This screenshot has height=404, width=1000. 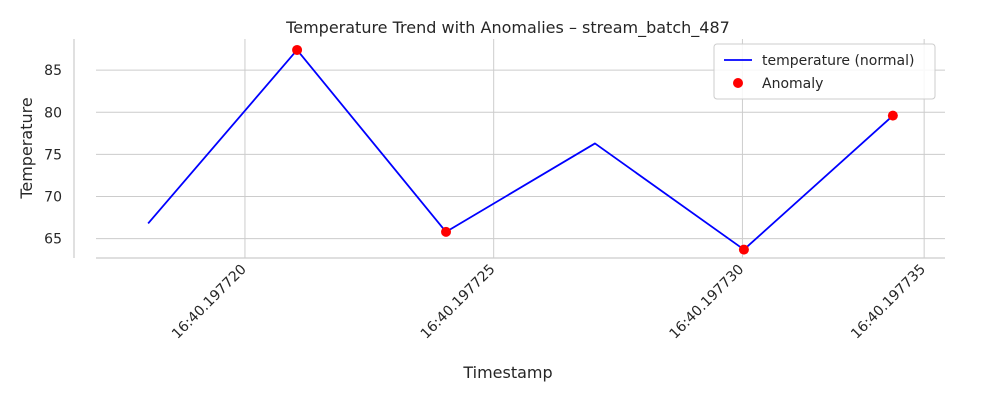 What do you see at coordinates (53, 71) in the screenshot?
I see `y-tick-label: 85` at bounding box center [53, 71].